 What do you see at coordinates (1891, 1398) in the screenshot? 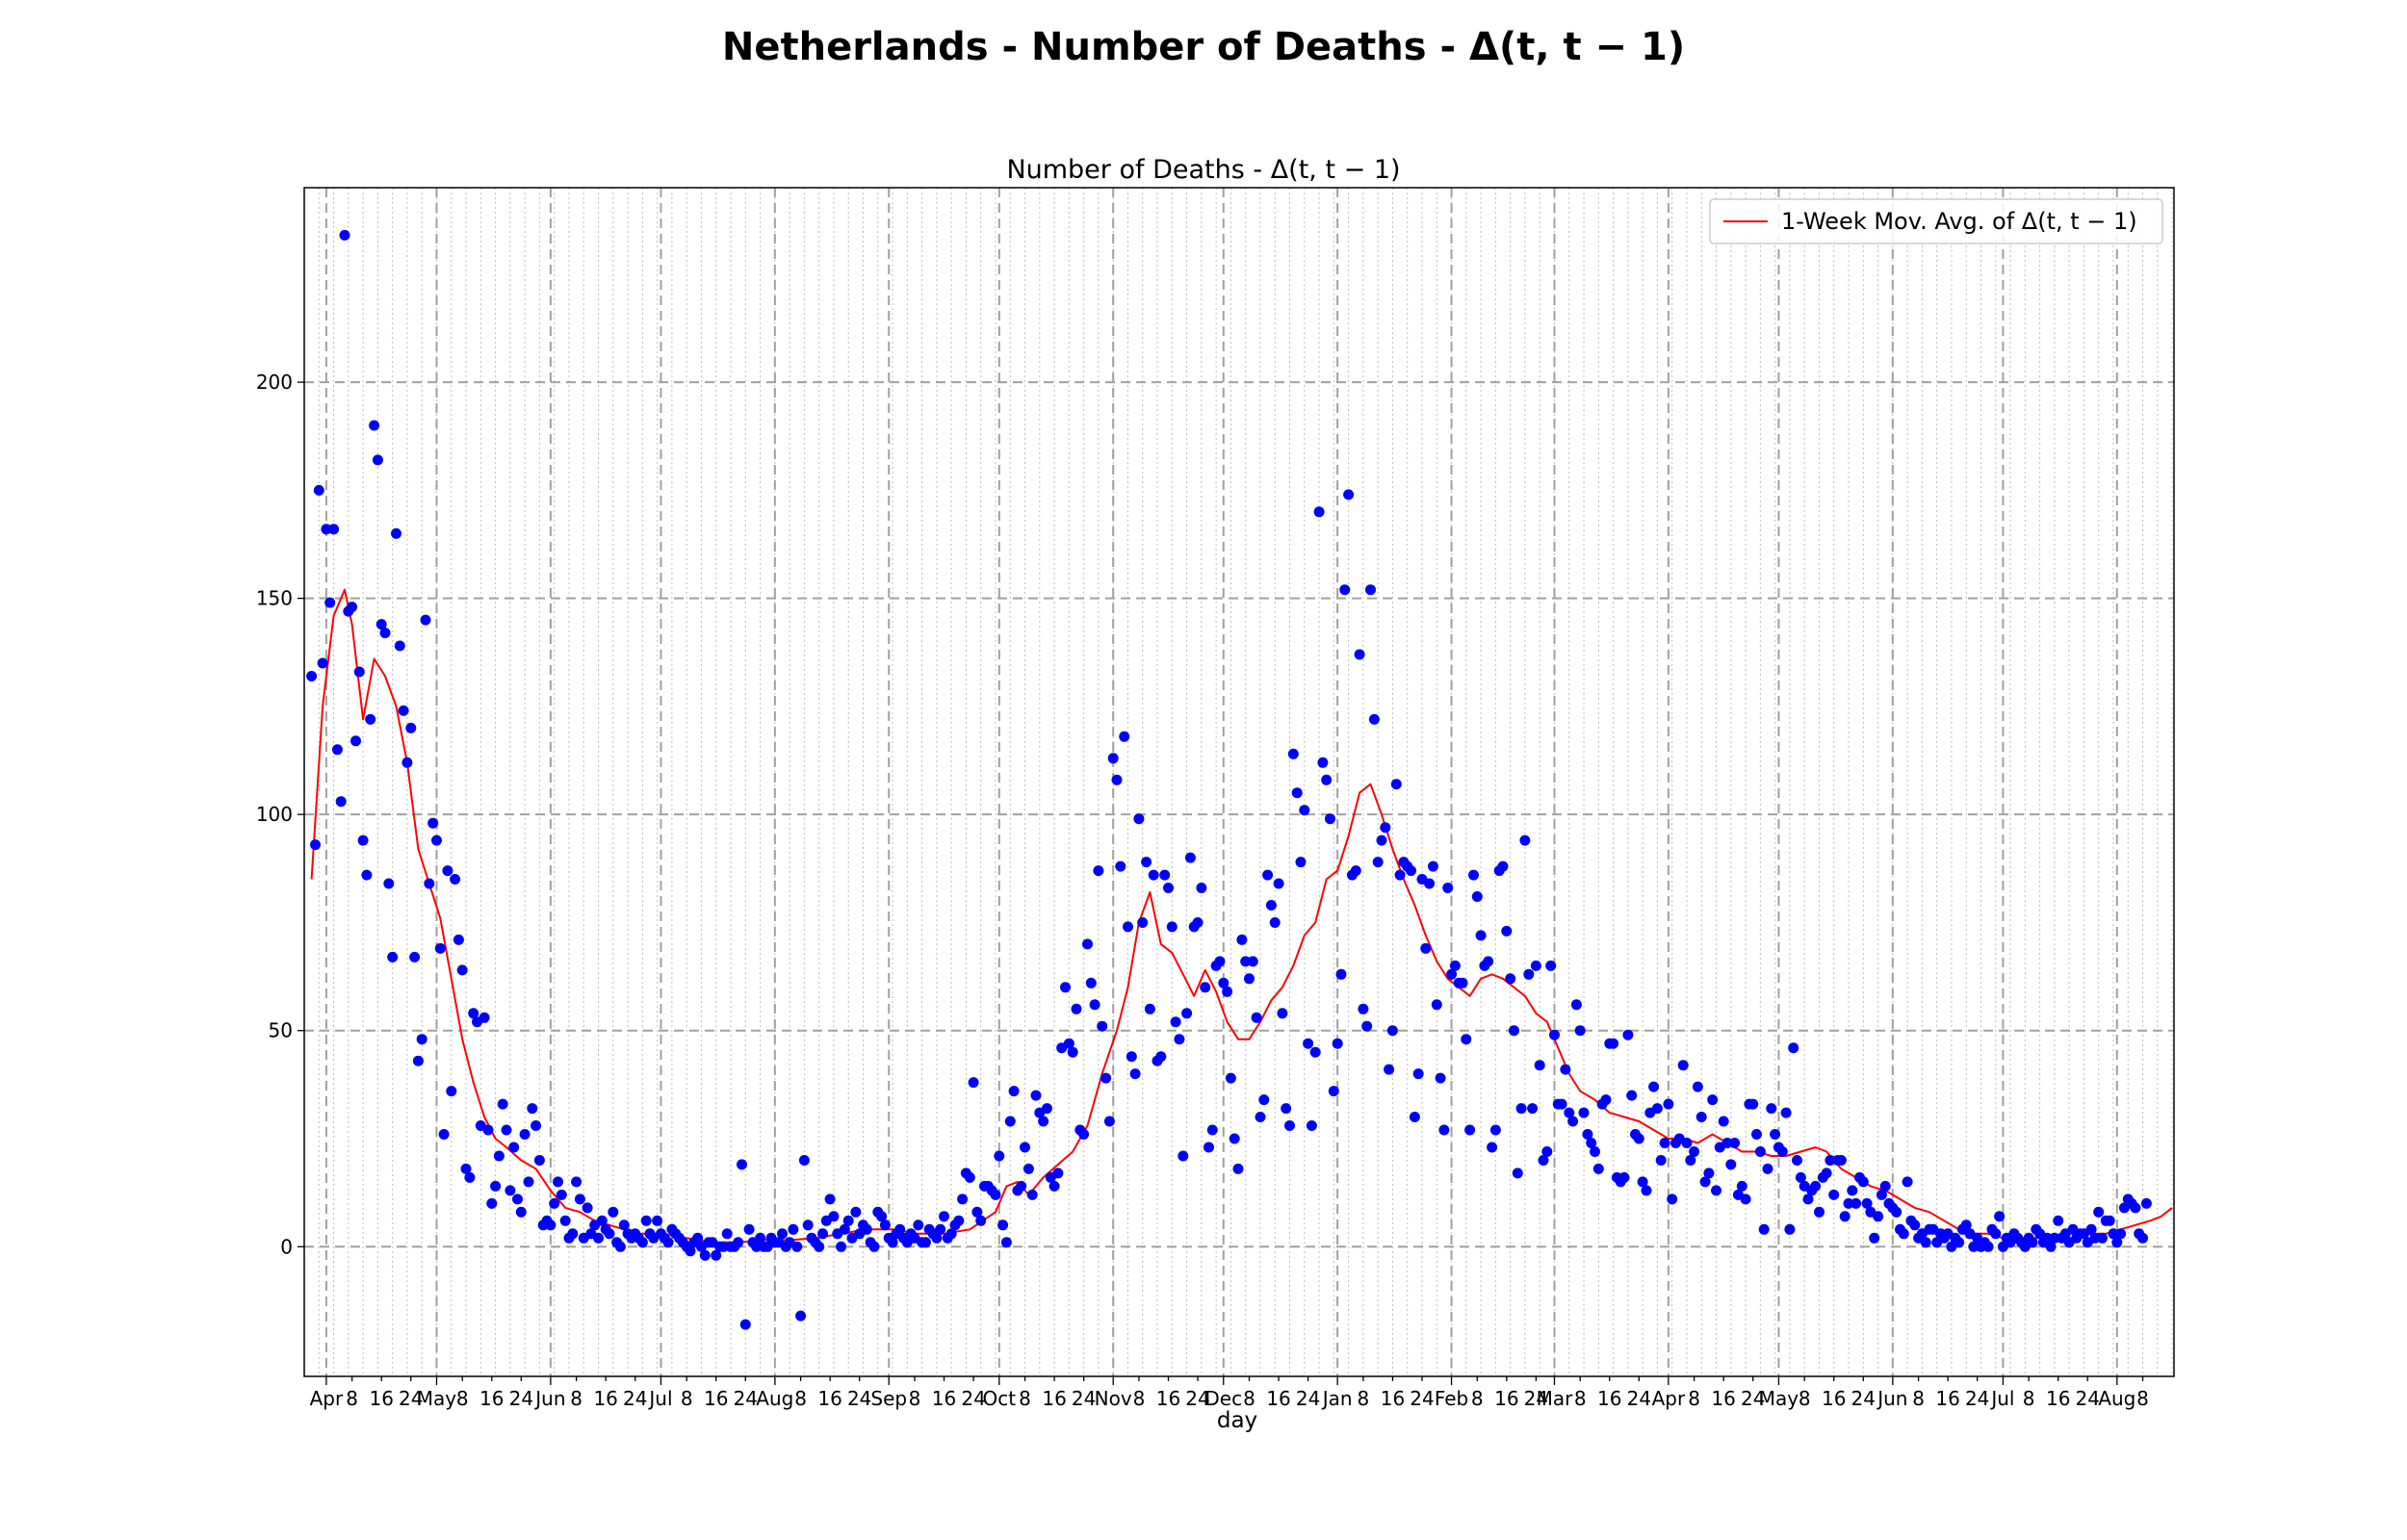
I see `x-tick-label: Jun` at bounding box center [1891, 1398].